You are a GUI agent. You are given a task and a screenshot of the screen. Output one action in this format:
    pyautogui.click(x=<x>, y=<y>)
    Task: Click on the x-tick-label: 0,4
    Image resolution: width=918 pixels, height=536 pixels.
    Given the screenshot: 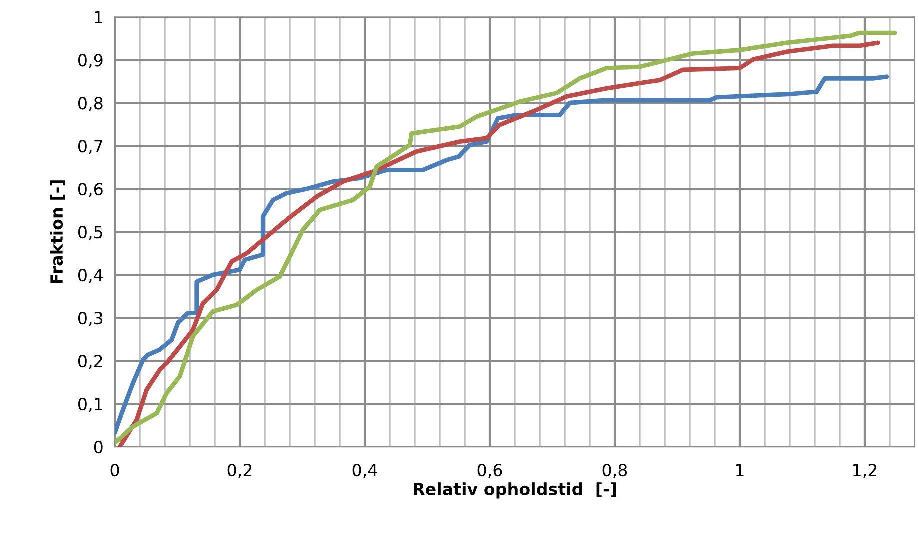 What is the action you would take?
    pyautogui.click(x=365, y=471)
    